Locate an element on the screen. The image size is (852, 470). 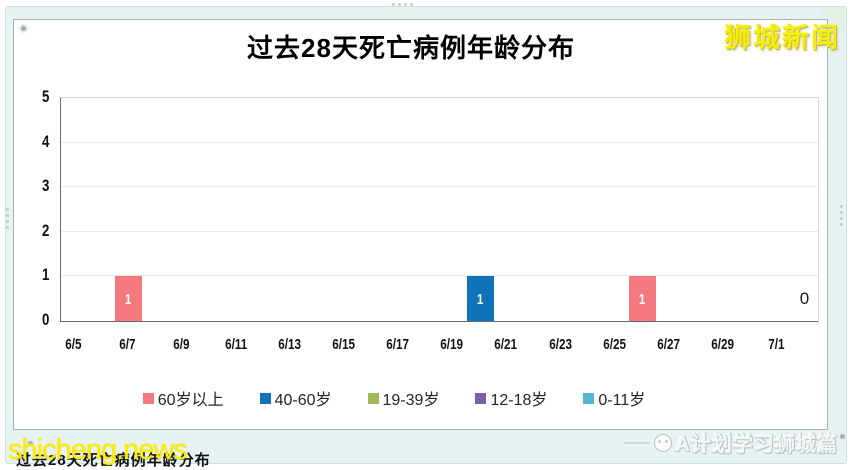
legend-item: 60岁以上 is located at coordinates (183, 398).